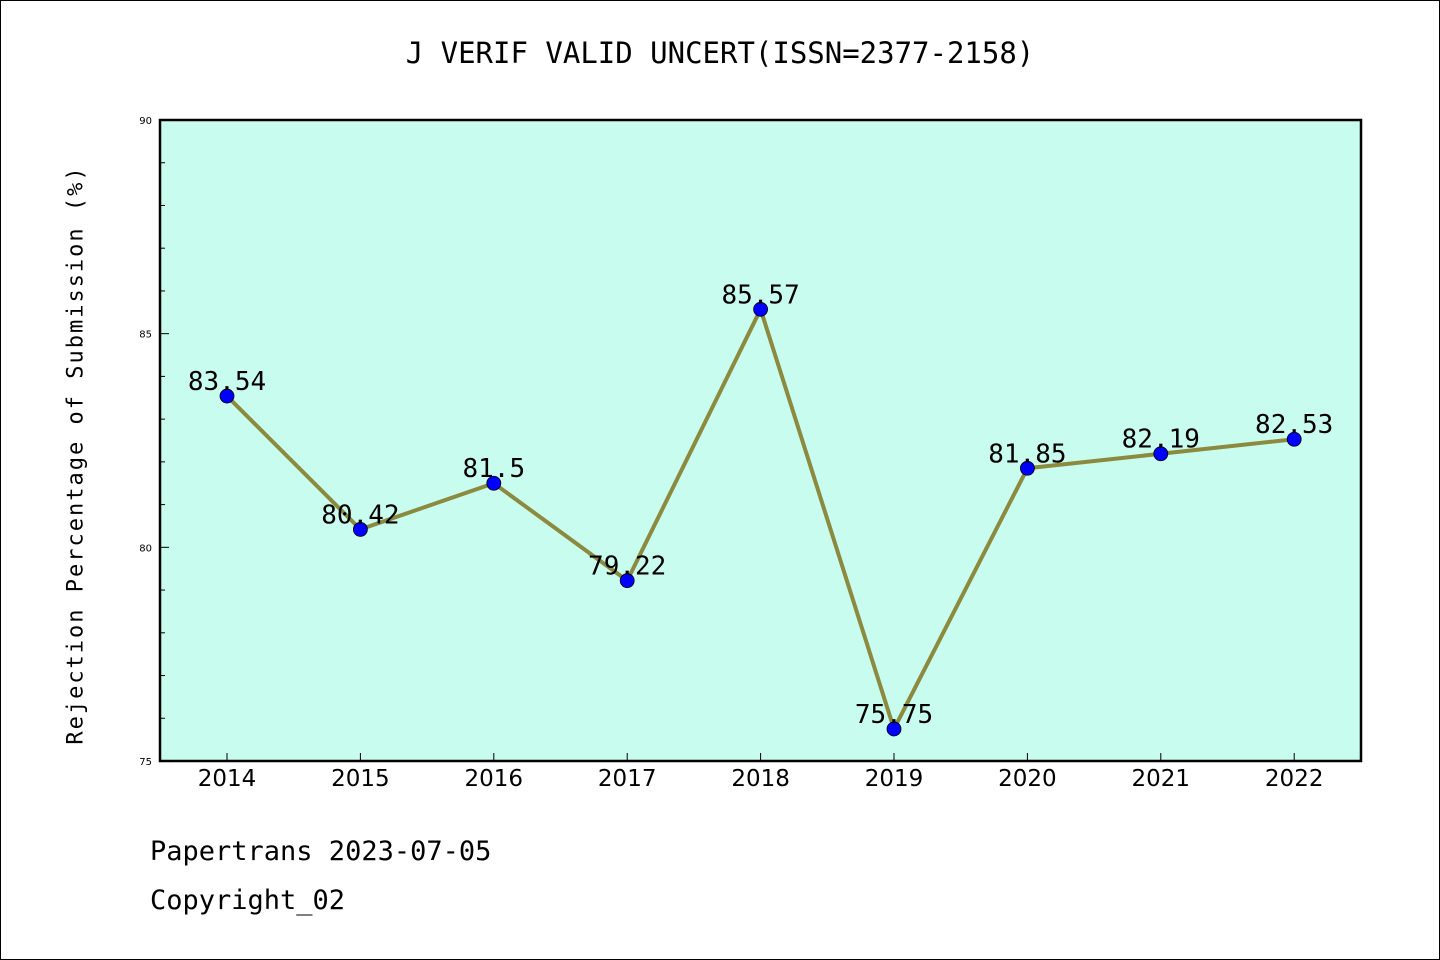  Describe the element at coordinates (145, 548) in the screenshot. I see `y-tick-label: 80` at that location.